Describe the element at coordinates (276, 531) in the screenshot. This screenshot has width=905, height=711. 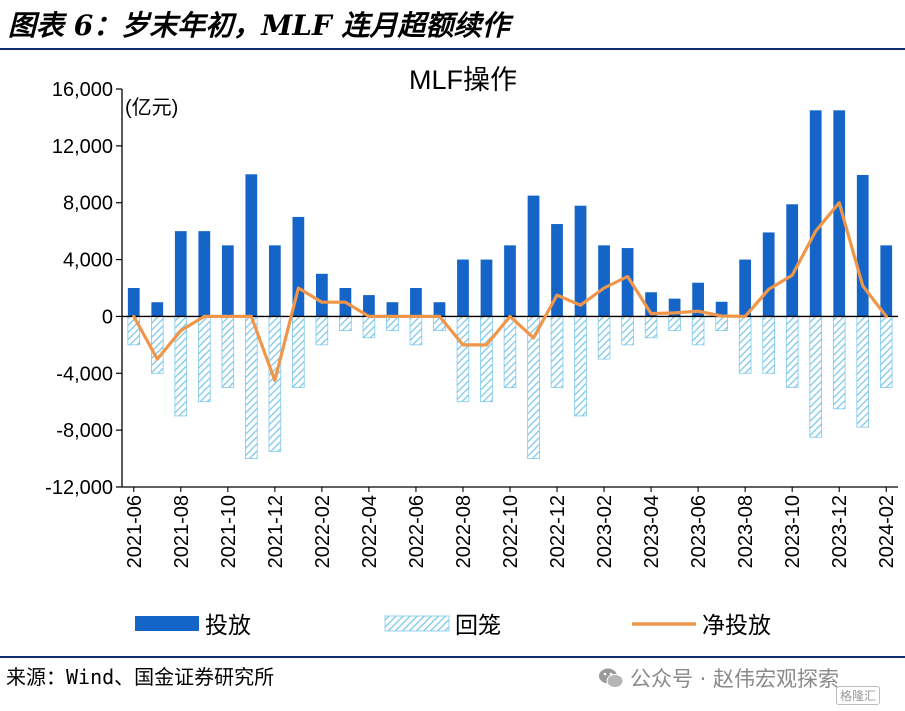
I see `x-tick-label: 2021-12` at that location.